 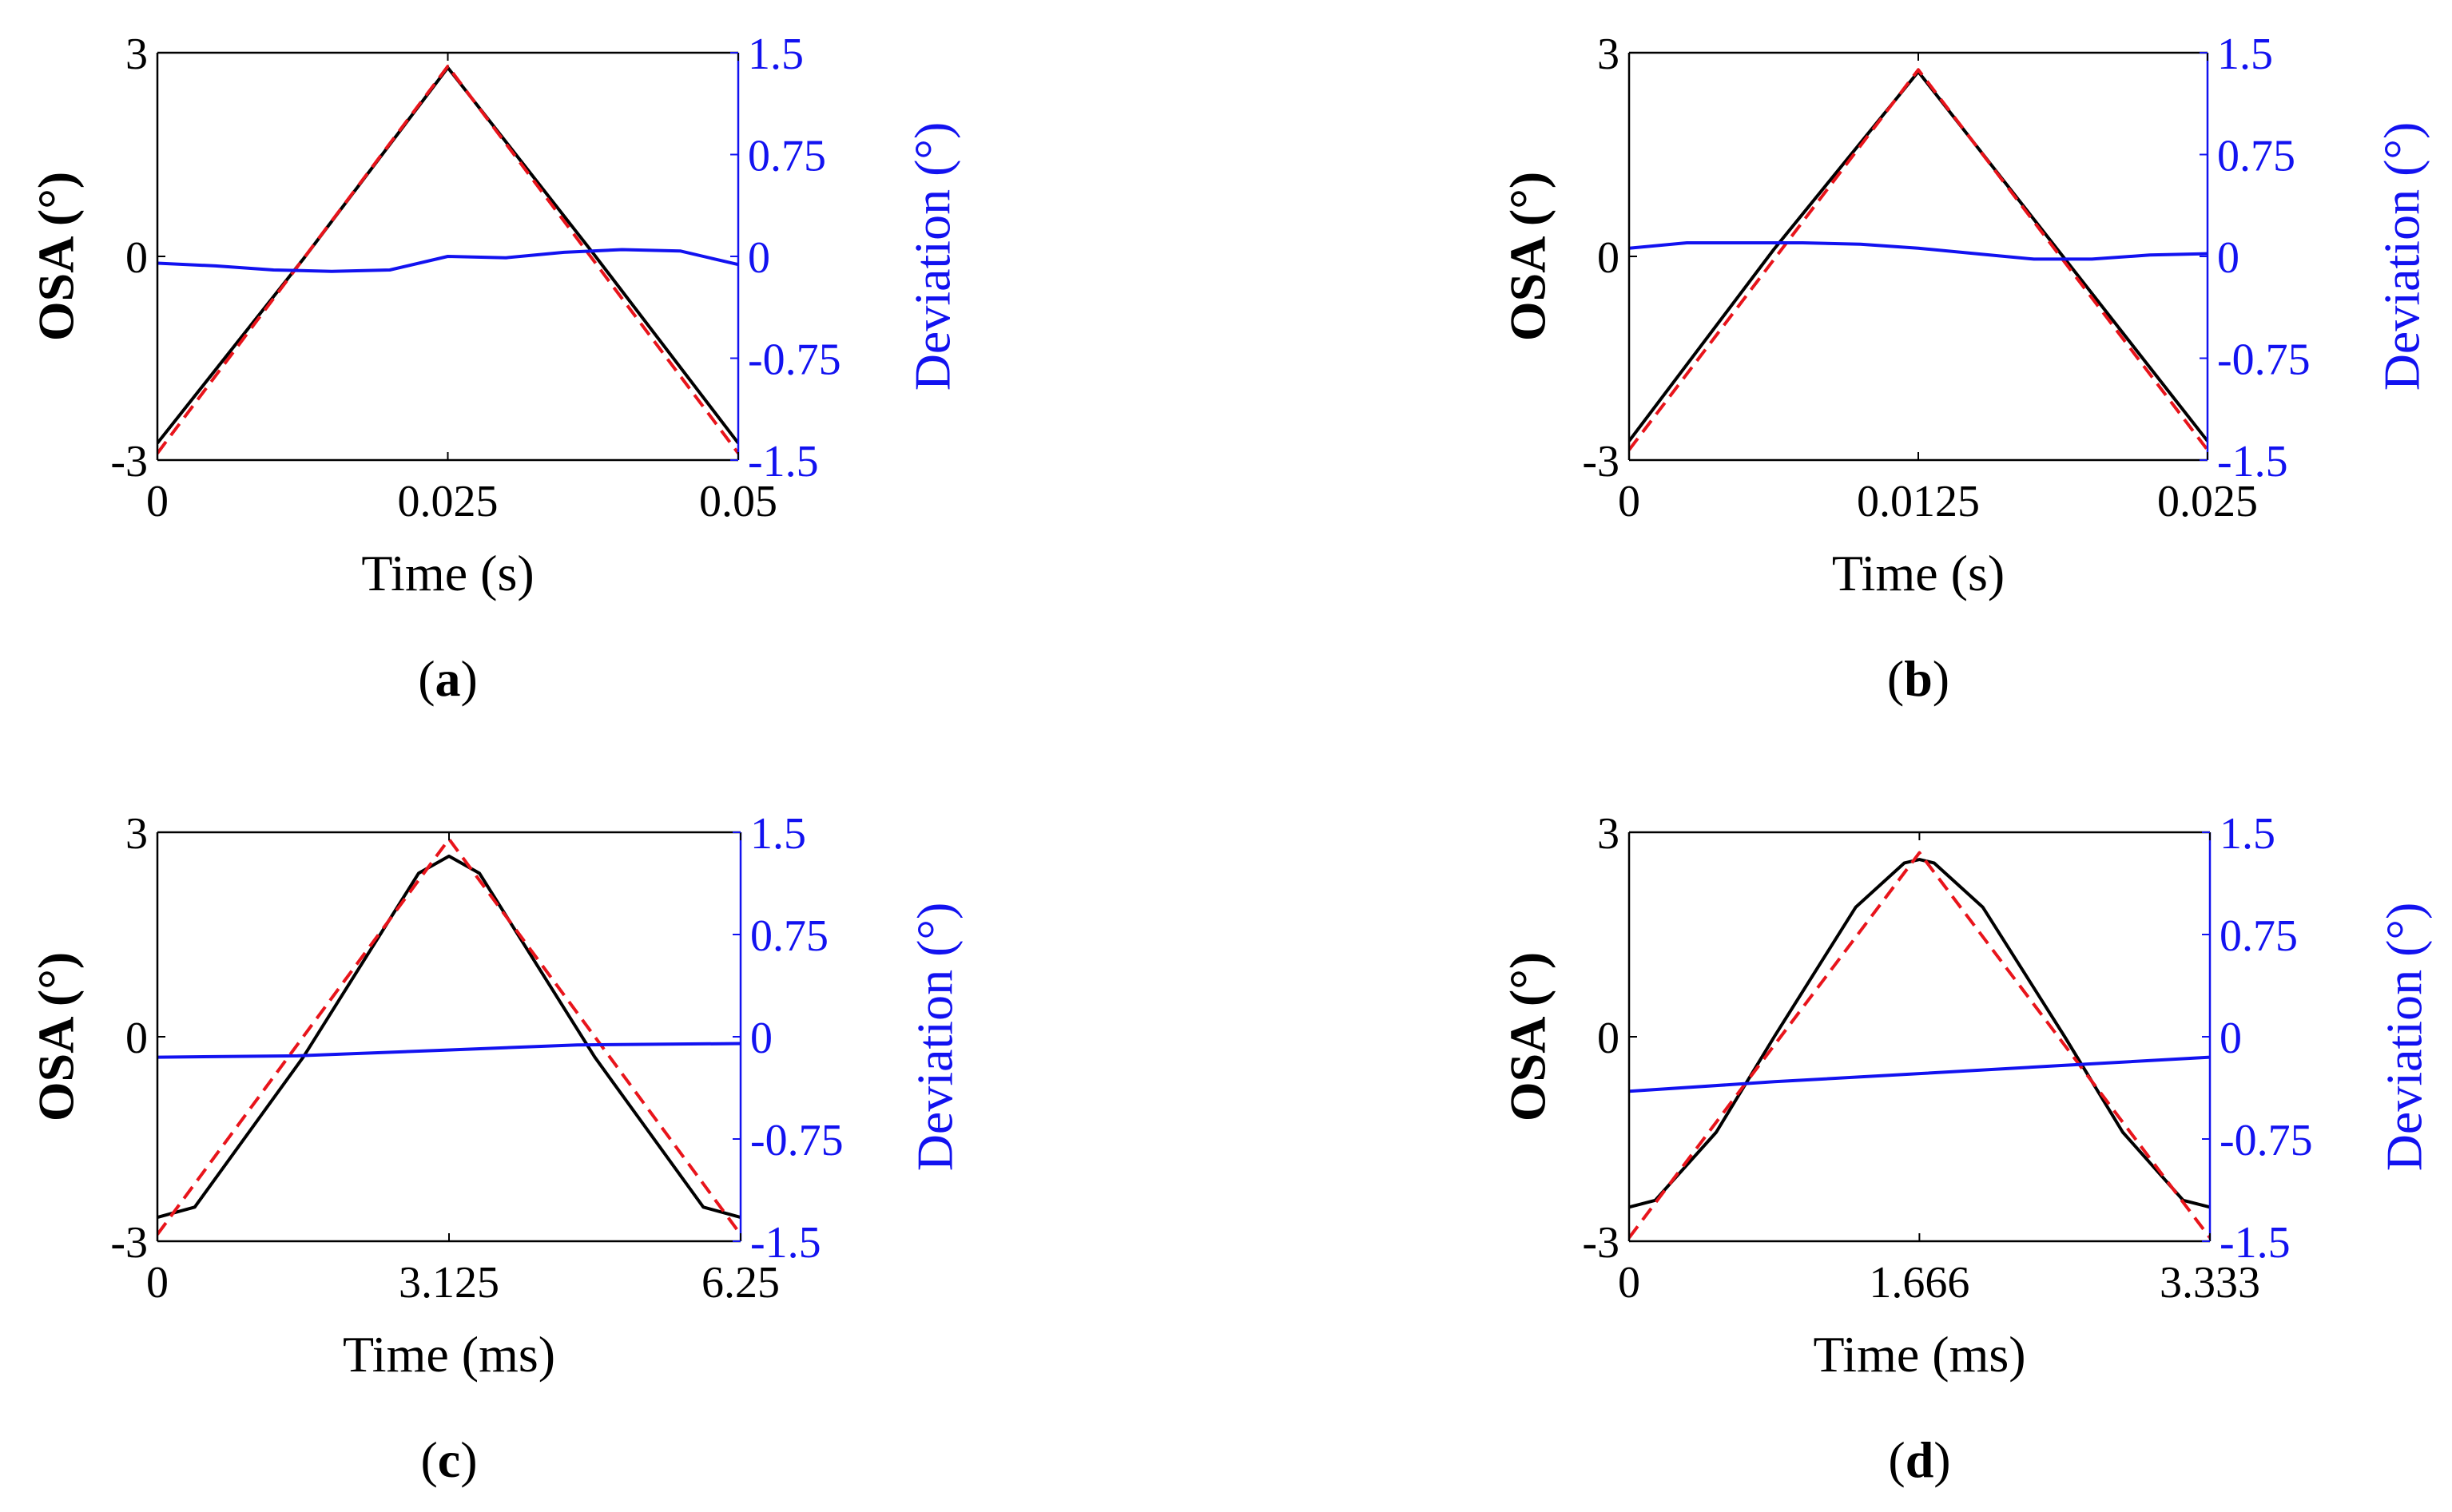 What do you see at coordinates (1919, 1283) in the screenshot?
I see `x-tick-label: 1.666` at bounding box center [1919, 1283].